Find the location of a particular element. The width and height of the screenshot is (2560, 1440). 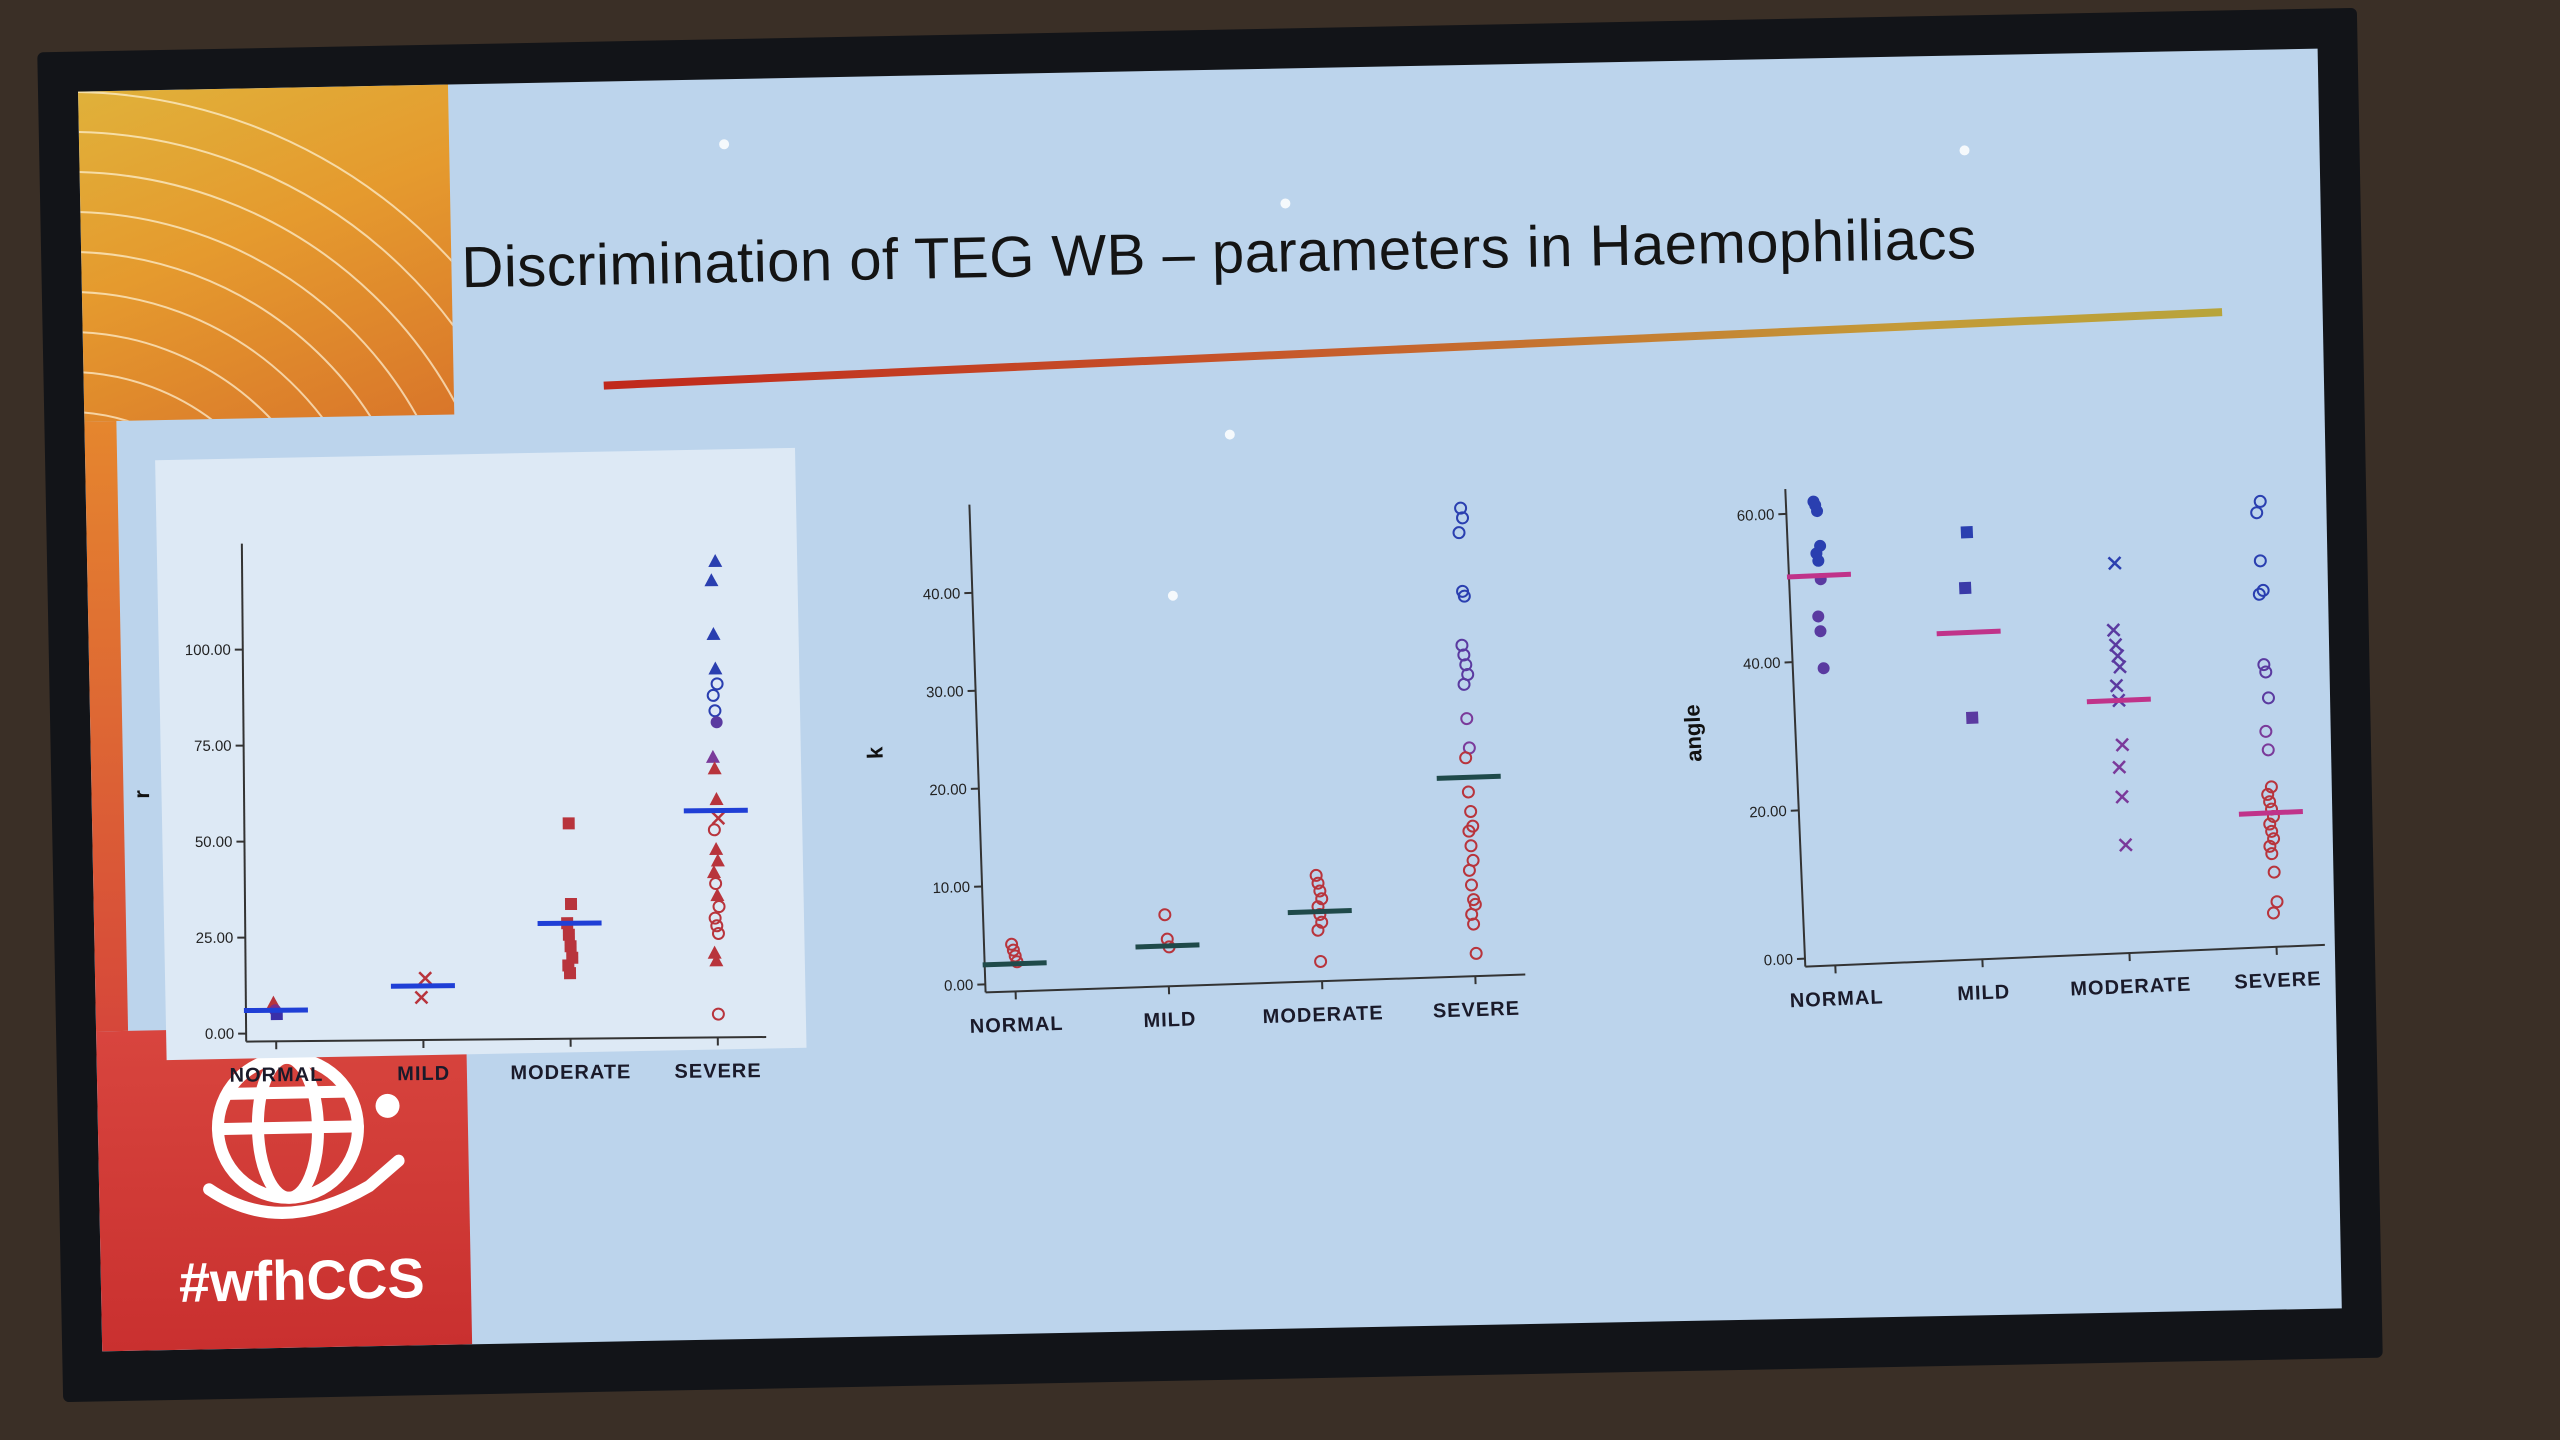

arc-pattern-icon is located at coordinates (266, 256).